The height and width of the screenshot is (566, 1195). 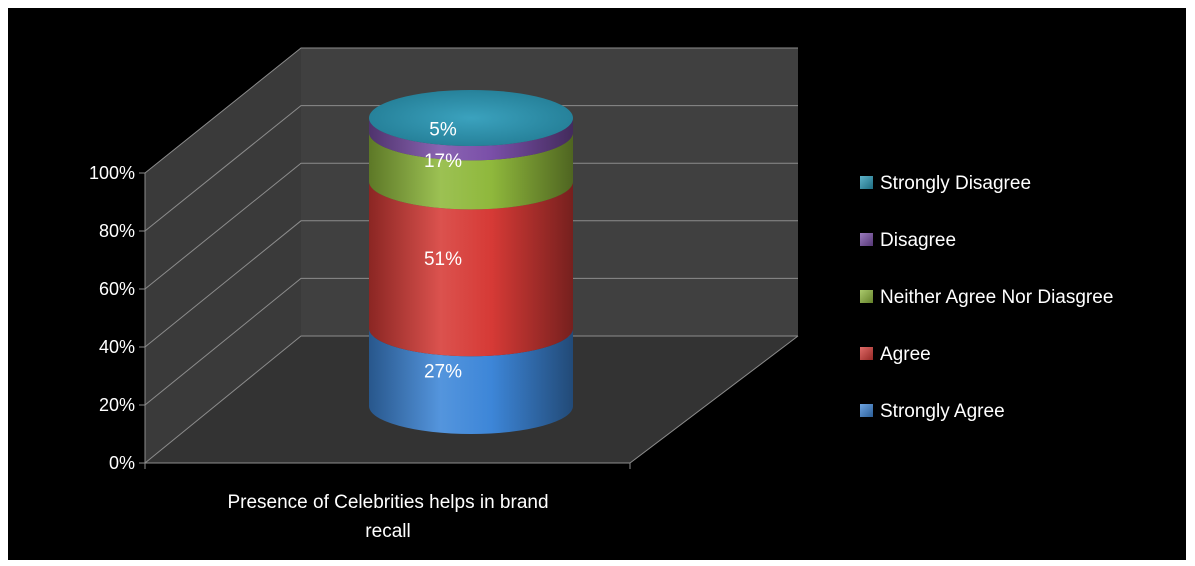 I want to click on data-label: 27%, so click(x=443, y=371).